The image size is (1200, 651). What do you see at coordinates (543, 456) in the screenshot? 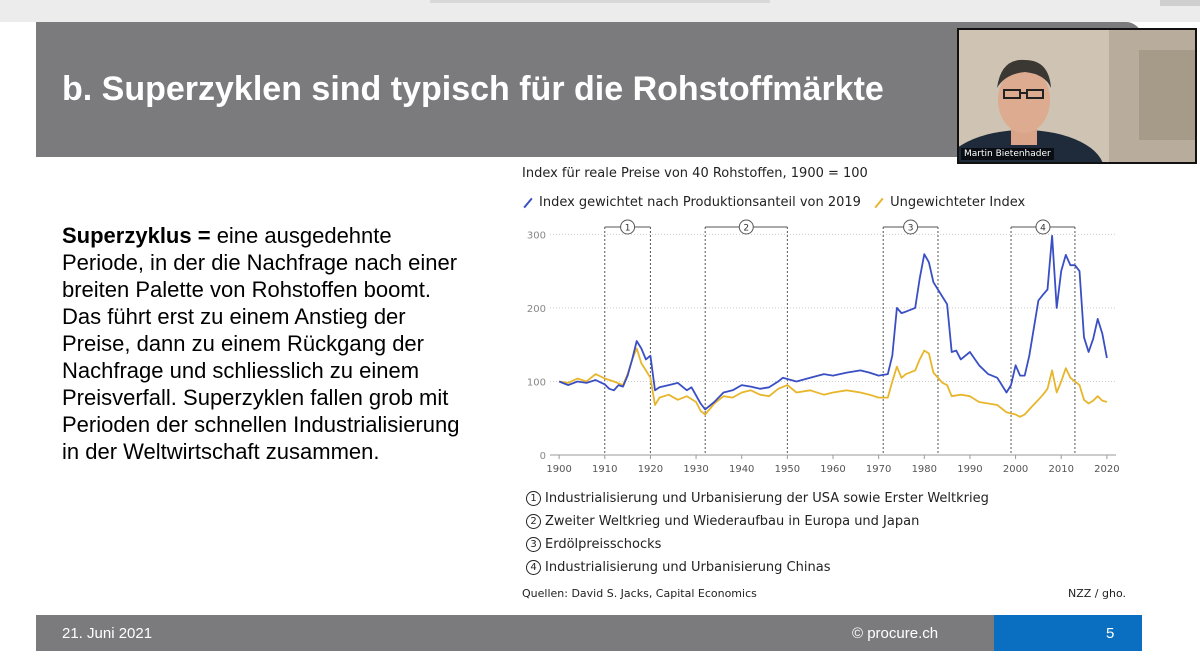
I see `y-tick-label-0: 0` at bounding box center [543, 456].